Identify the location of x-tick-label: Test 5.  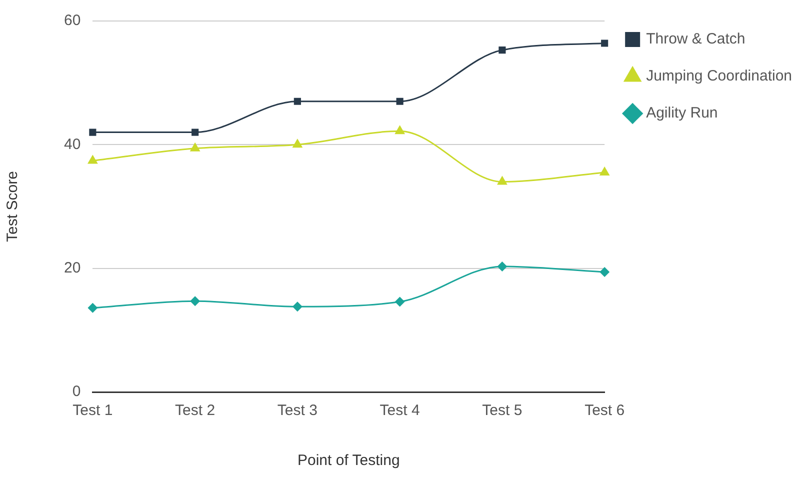
(502, 411).